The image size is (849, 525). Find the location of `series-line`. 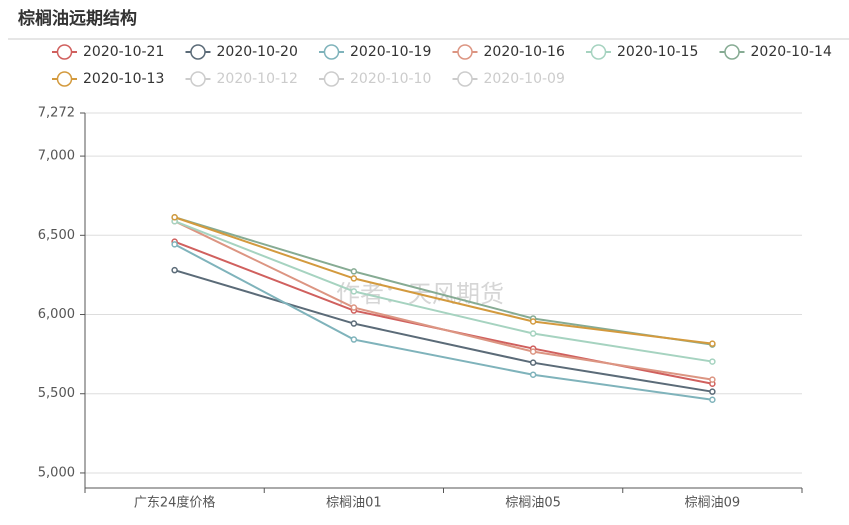

series-line is located at coordinates (443, 331).